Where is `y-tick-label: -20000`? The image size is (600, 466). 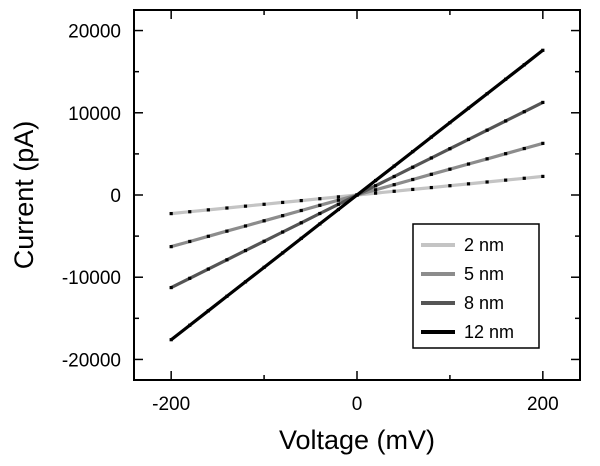 y-tick-label: -20000 is located at coordinates (91, 360).